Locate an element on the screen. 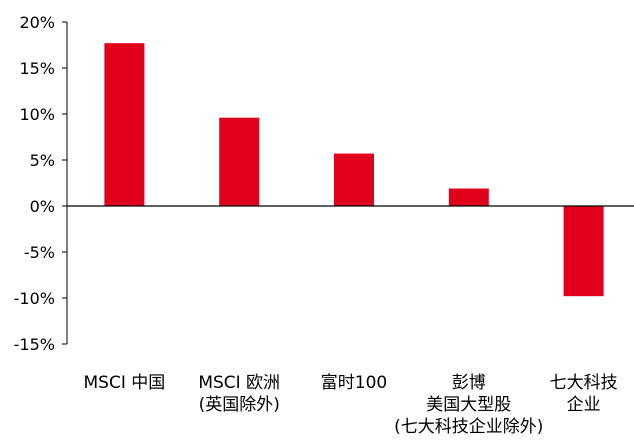 Image resolution: width=634 pixels, height=442 pixels. category-label: 富时100 is located at coordinates (354, 383).